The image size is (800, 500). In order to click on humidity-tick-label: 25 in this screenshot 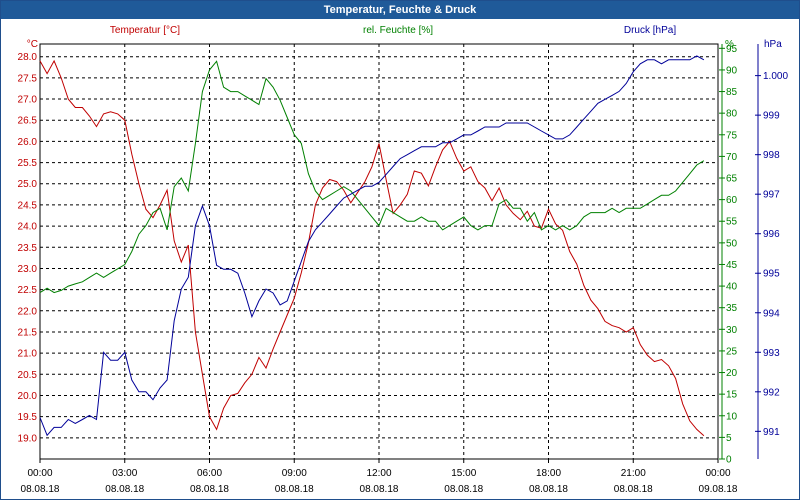, I will do `click(732, 351)`.